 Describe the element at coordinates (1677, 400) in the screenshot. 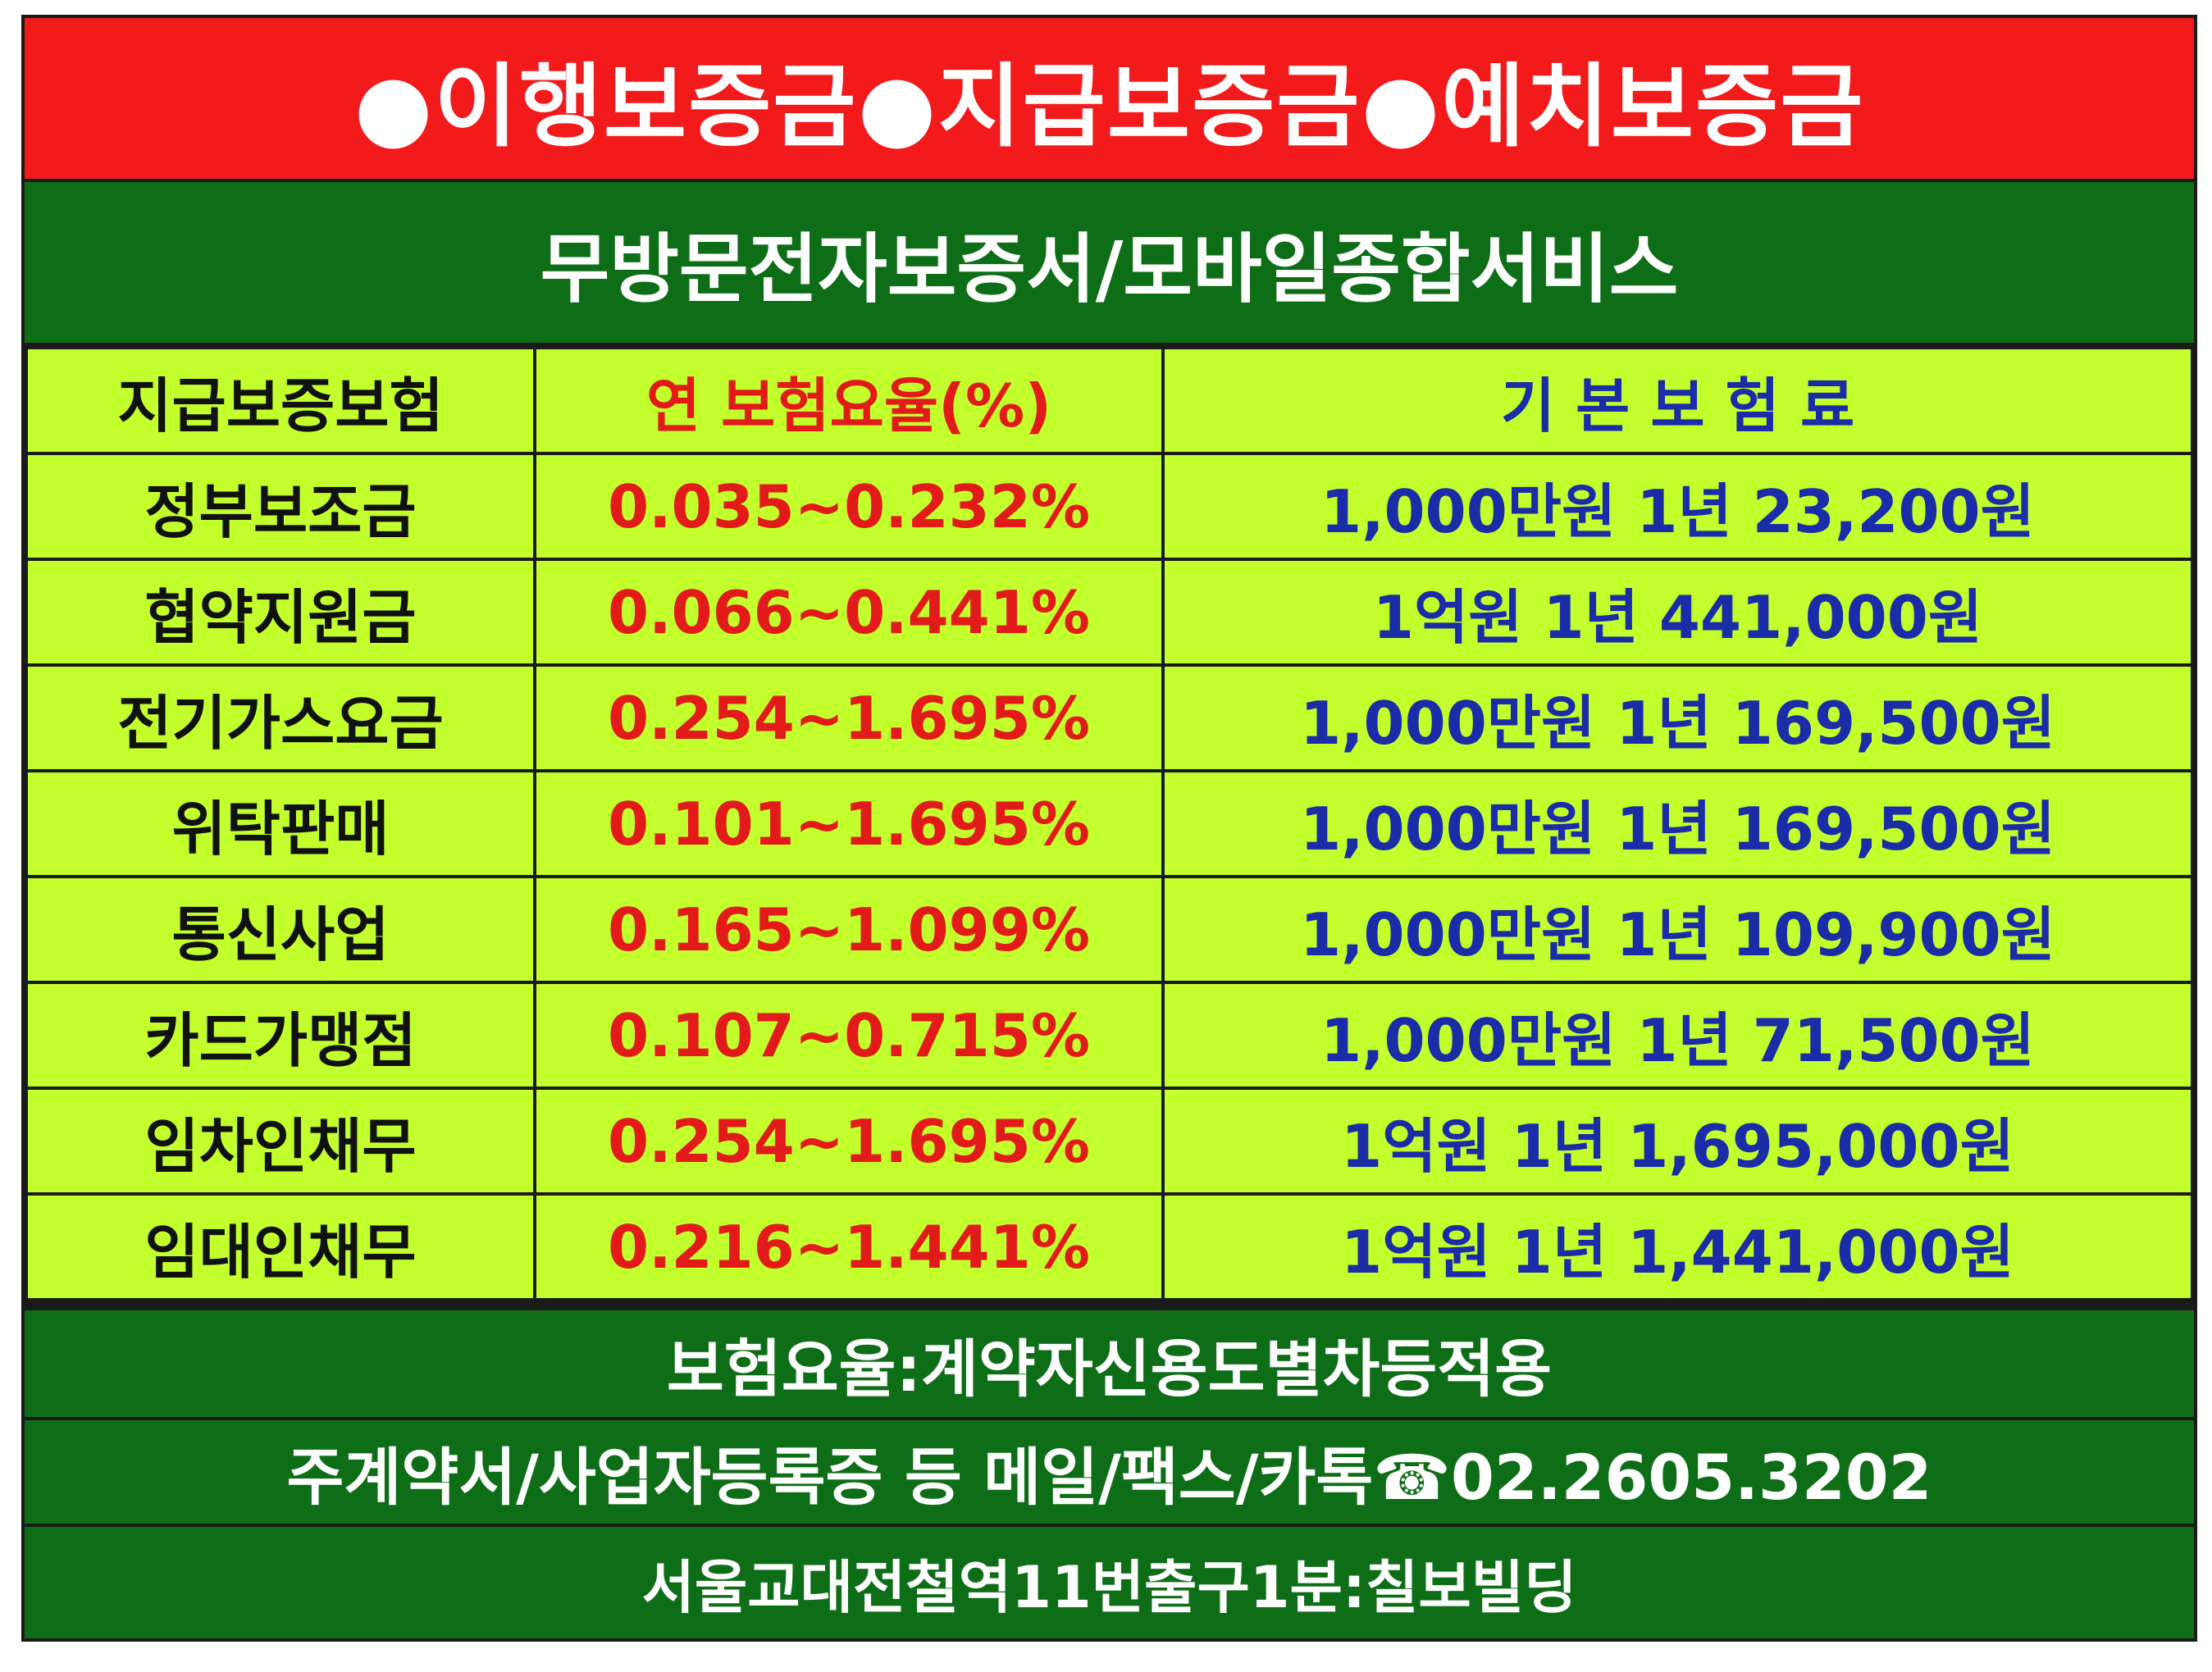

I see `header-base-premium: 기 본 보 험 료` at that location.